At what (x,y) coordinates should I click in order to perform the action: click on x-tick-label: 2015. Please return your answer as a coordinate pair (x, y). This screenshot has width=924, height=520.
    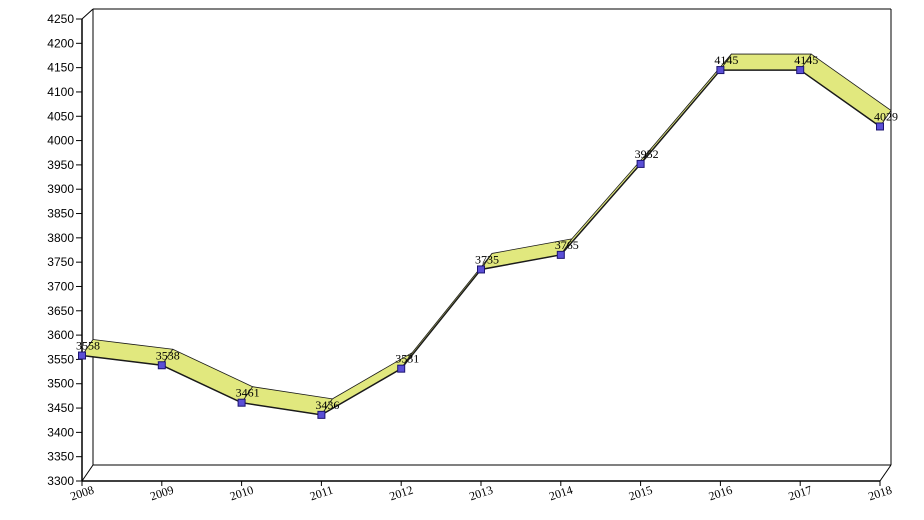
    Looking at the image, I should click on (640, 493).